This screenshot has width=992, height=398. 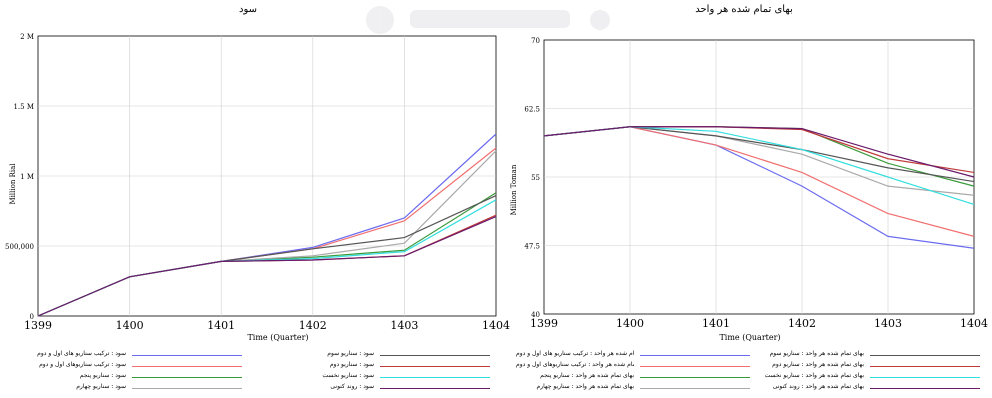 What do you see at coordinates (744, 9) in the screenshot?
I see `chart-title: بهای تمام شده هر واحد` at bounding box center [744, 9].